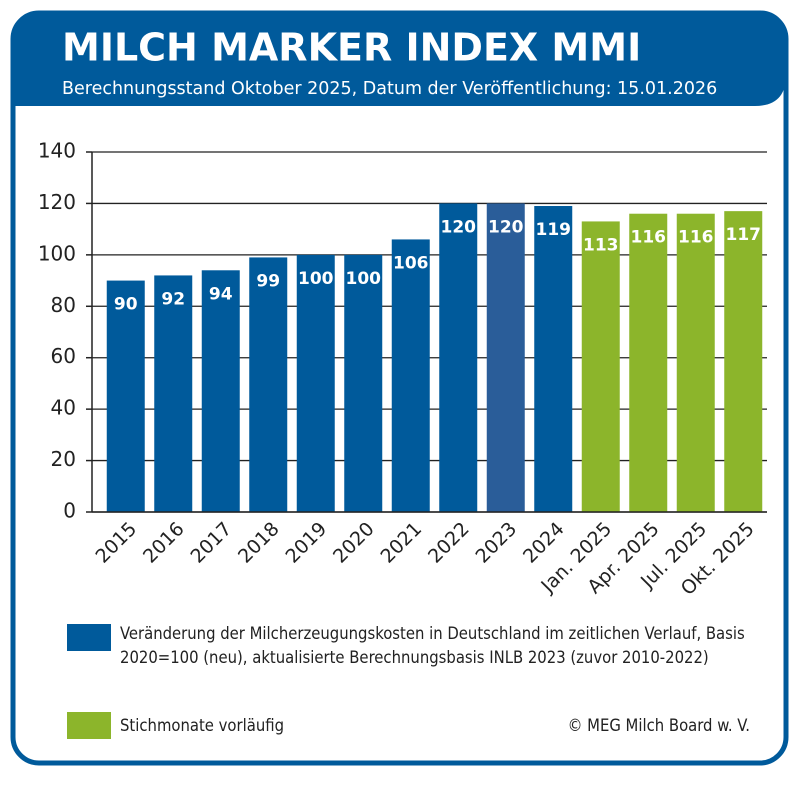 This screenshot has width=800, height=787. What do you see at coordinates (449, 543) in the screenshot?
I see `x-tick-label: 2022` at bounding box center [449, 543].